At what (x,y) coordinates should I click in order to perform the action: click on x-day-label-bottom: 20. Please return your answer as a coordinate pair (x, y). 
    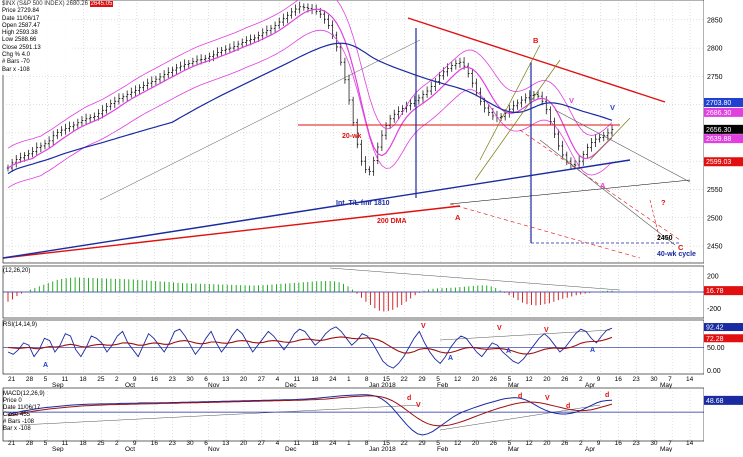
    Looking at the image, I should click on (476, 443).